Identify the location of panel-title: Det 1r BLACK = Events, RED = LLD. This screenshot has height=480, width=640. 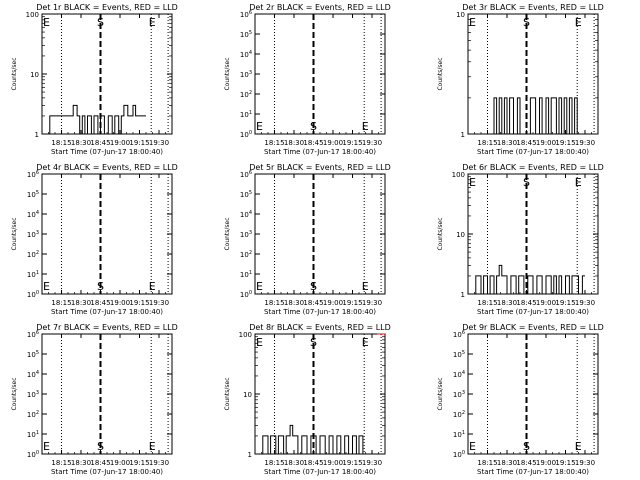
(107, 7).